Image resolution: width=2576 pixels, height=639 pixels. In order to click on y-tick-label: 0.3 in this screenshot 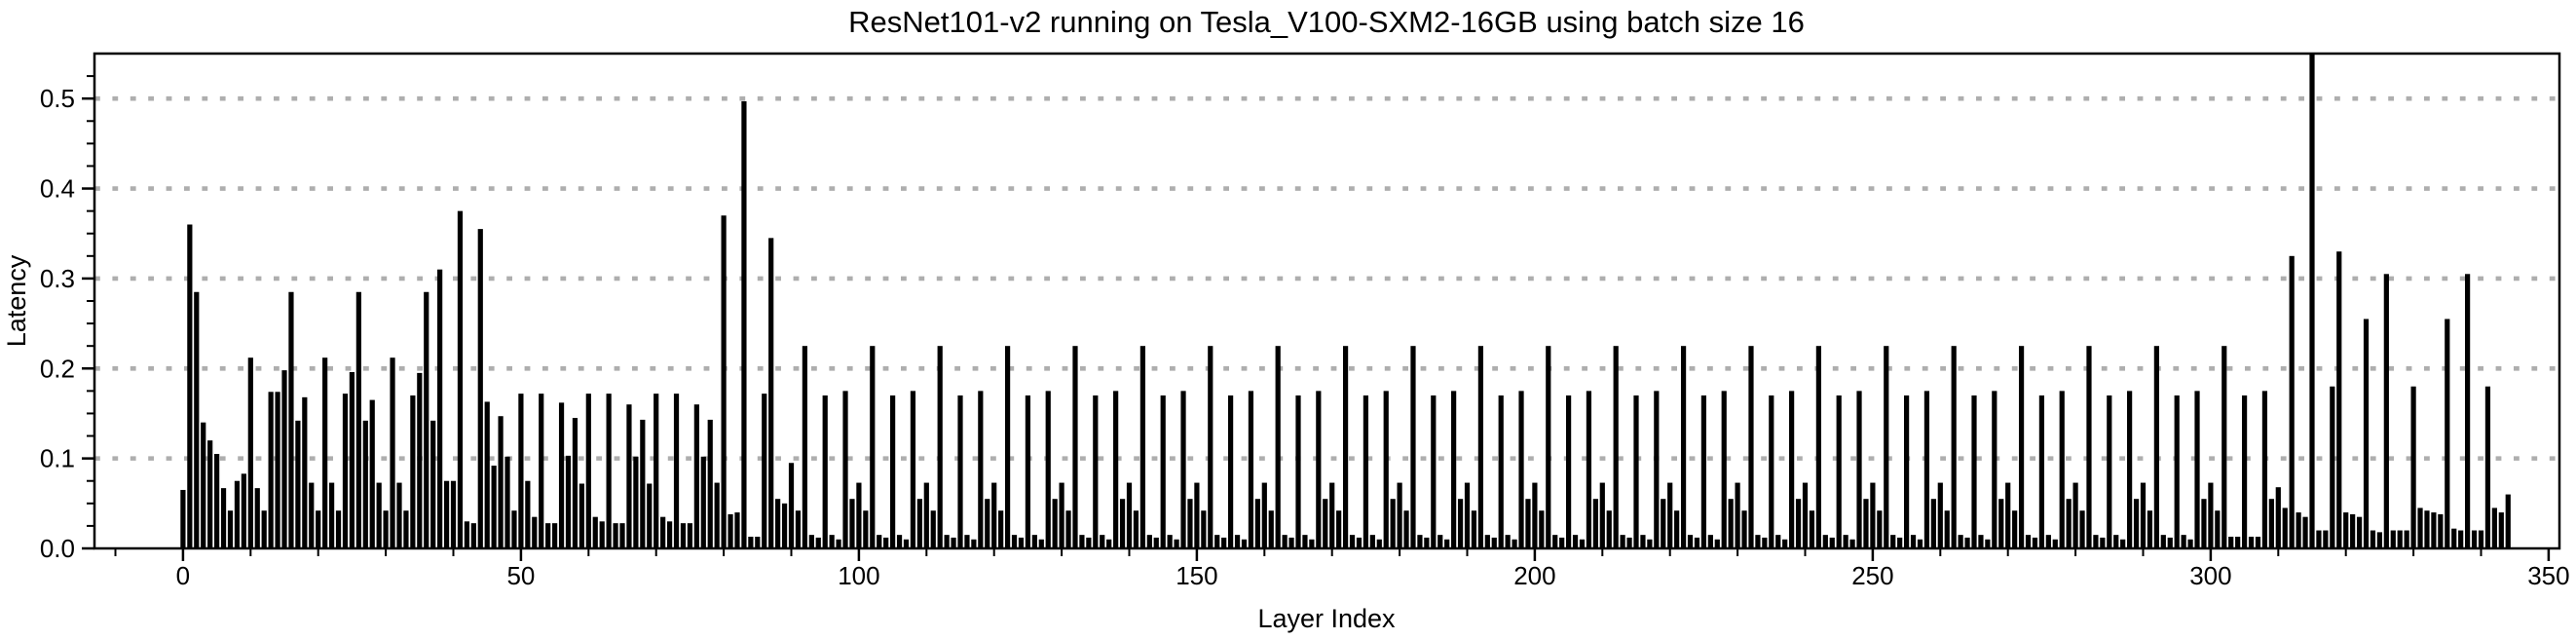, I will do `click(57, 278)`.